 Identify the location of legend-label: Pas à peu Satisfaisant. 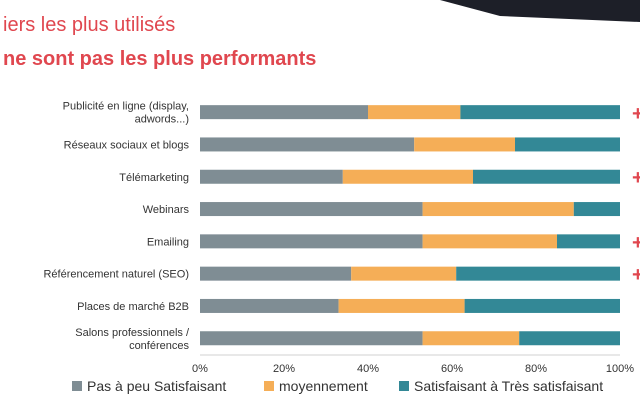
(157, 386).